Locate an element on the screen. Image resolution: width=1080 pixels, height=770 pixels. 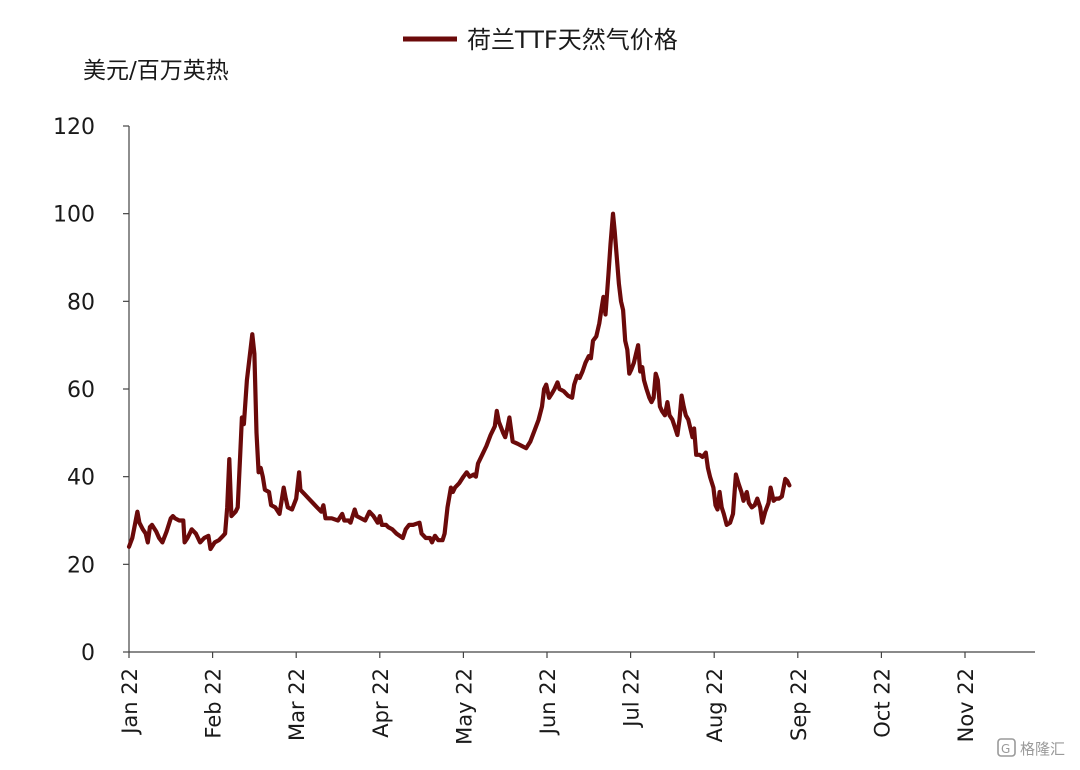
x-tick-label: Oct 22 is located at coordinates (882, 703).